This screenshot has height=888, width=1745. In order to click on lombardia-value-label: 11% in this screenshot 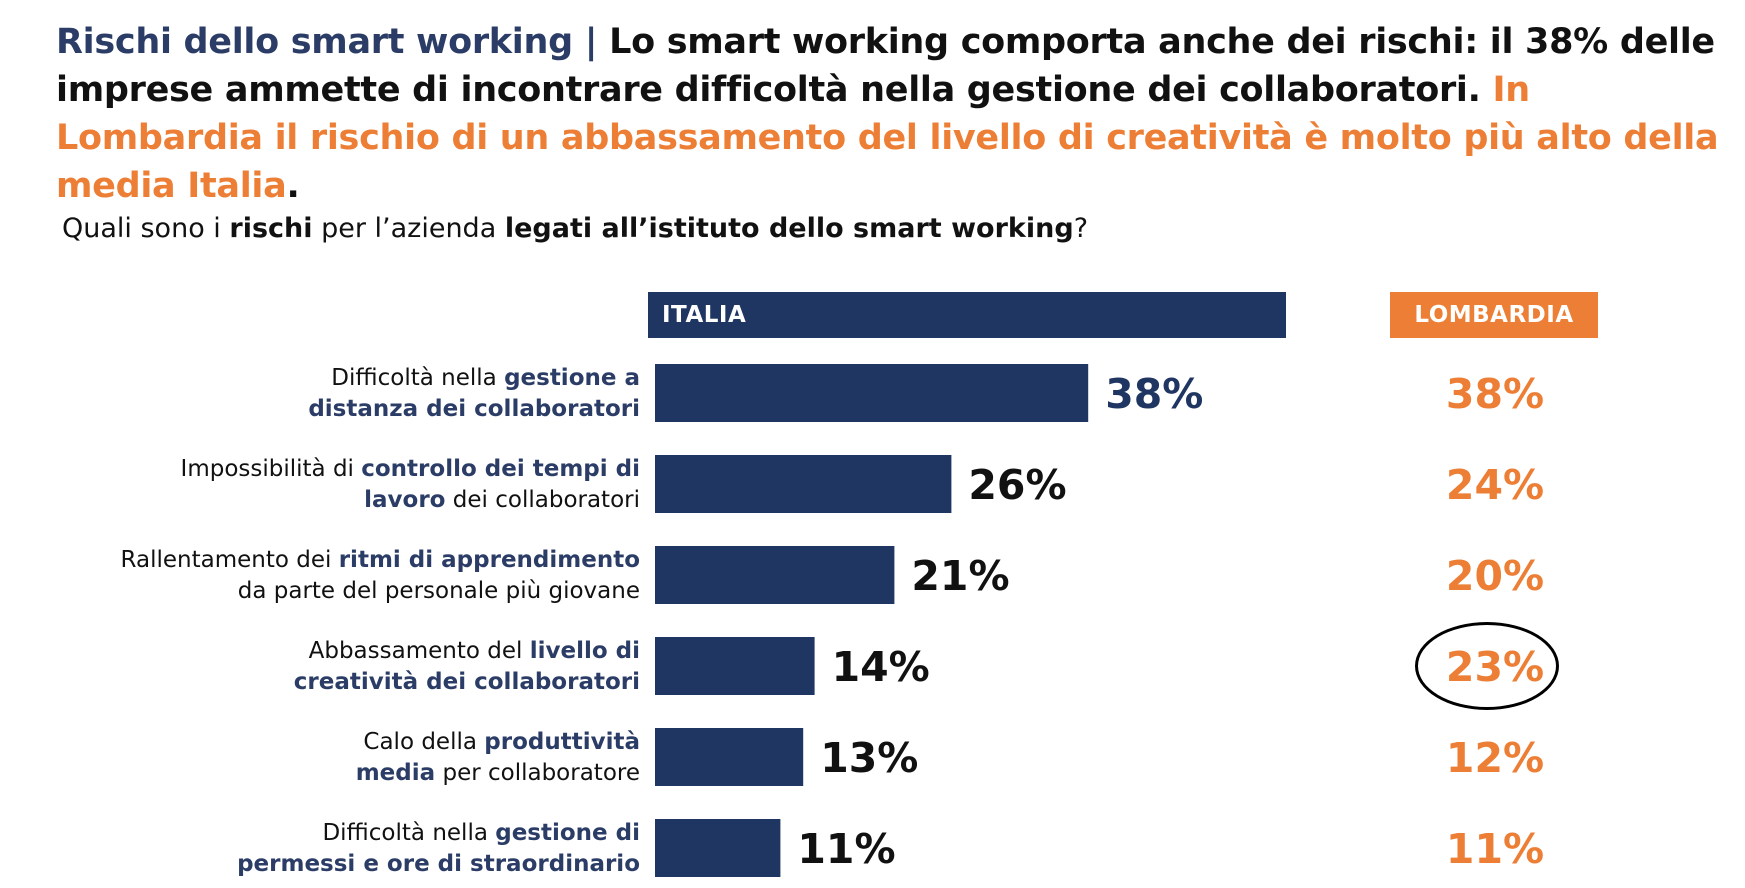, I will do `click(1495, 849)`.